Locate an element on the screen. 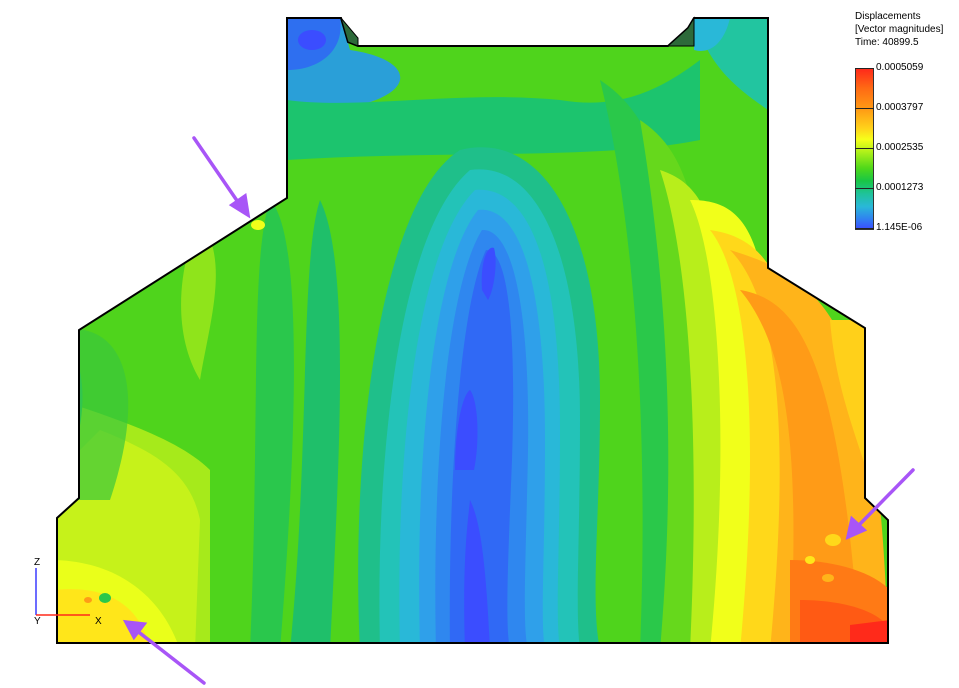 This screenshot has height=688, width=959. legend-tick-3: 0.0002535 is located at coordinates (900, 147).